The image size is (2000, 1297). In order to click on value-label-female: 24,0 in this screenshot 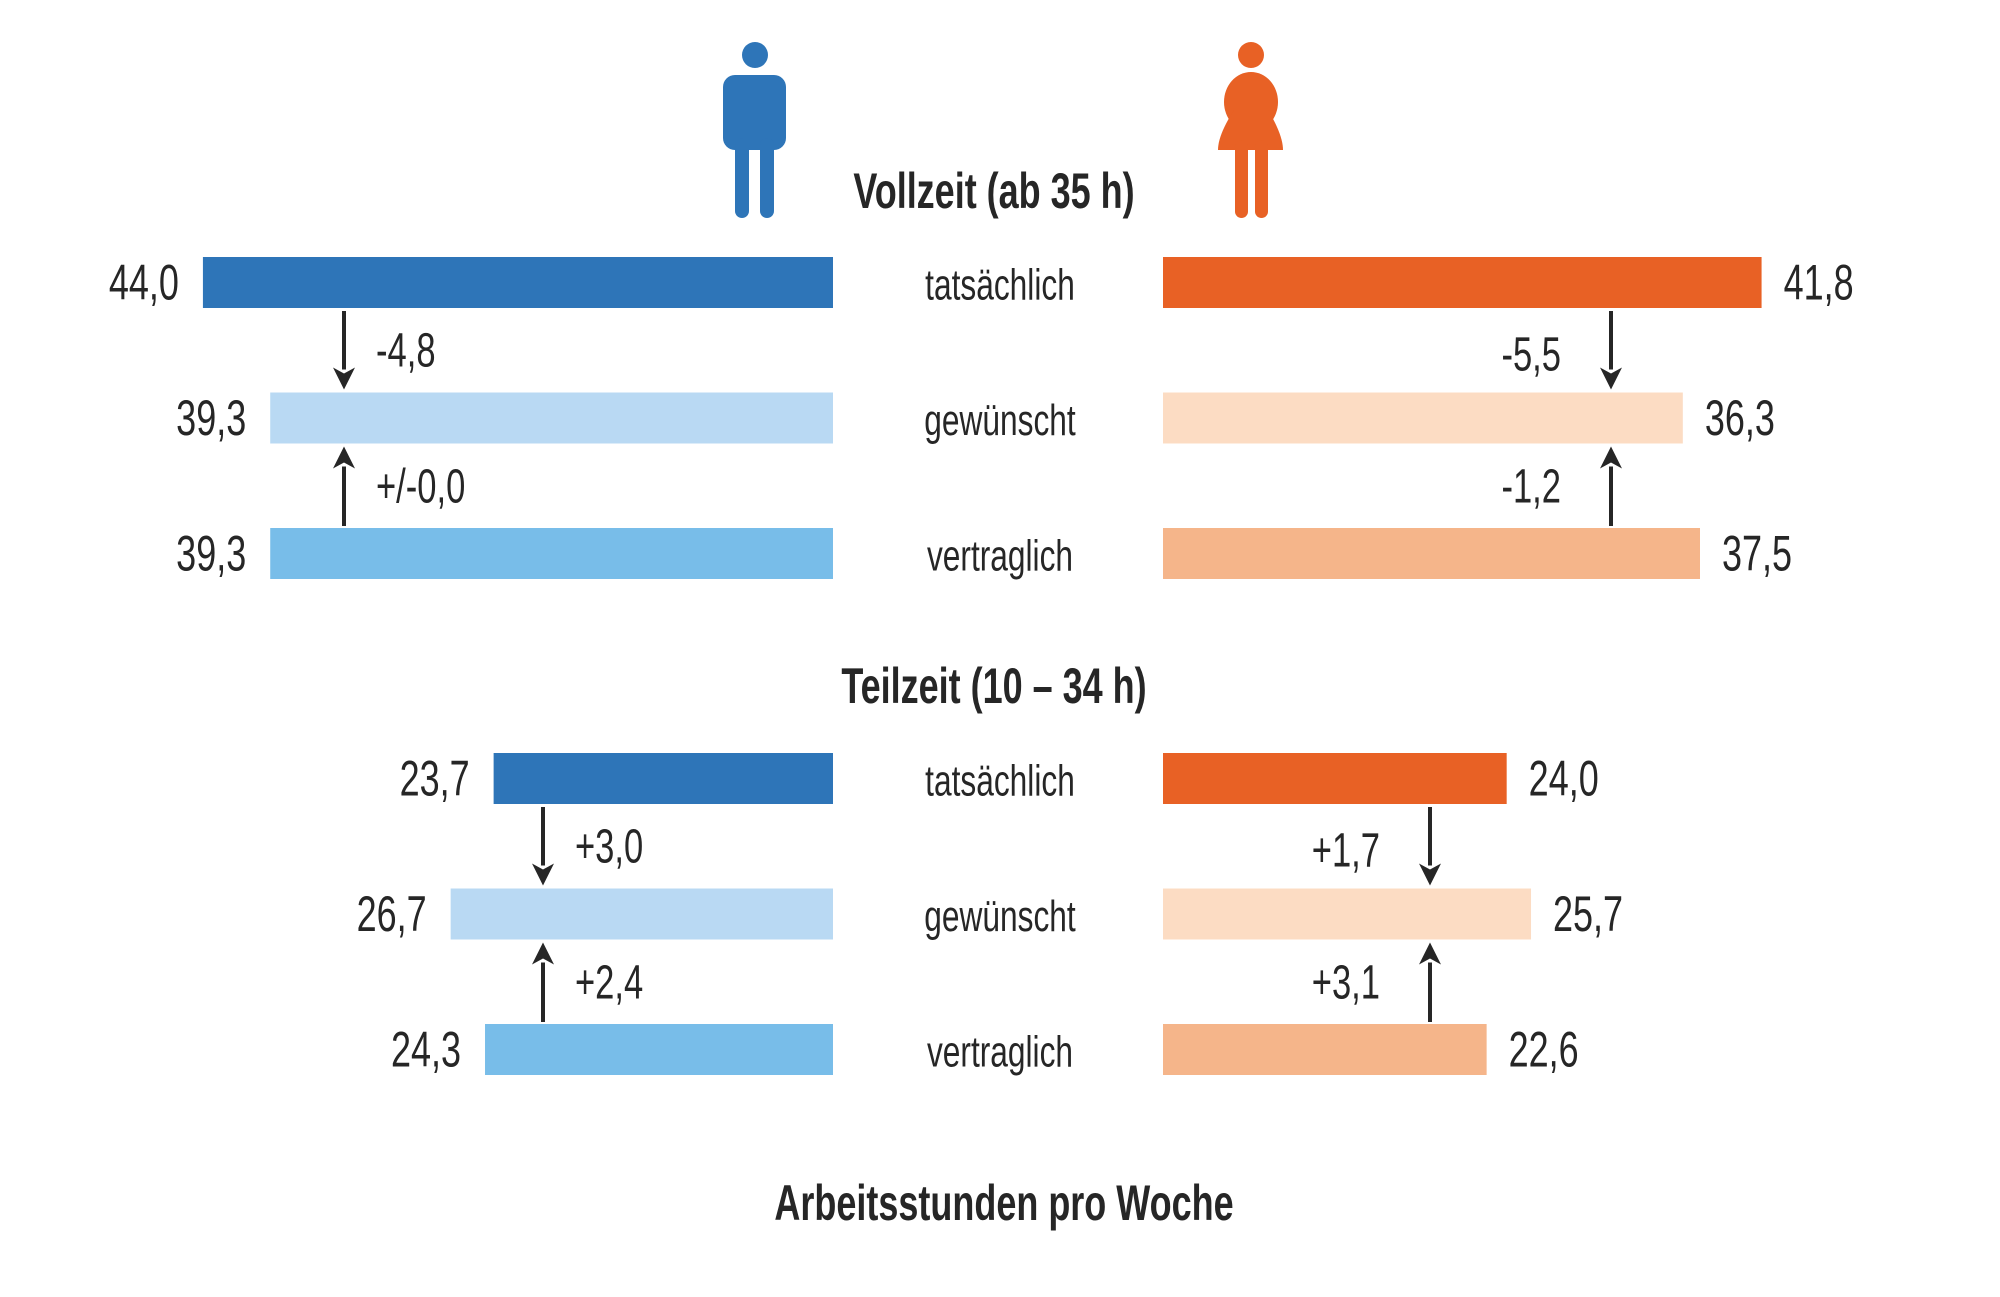, I will do `click(1564, 779)`.